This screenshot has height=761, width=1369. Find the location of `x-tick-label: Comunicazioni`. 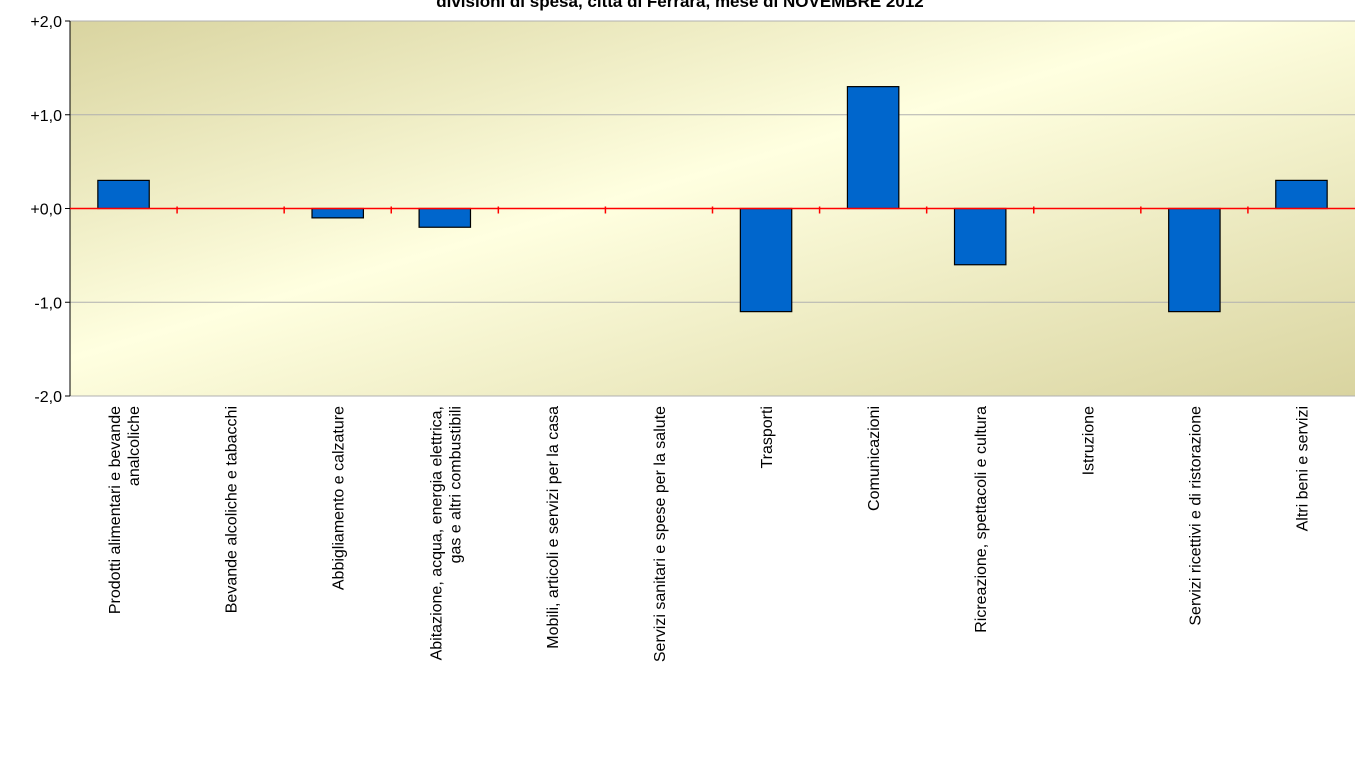

x-tick-label: Comunicazioni is located at coordinates (874, 458).